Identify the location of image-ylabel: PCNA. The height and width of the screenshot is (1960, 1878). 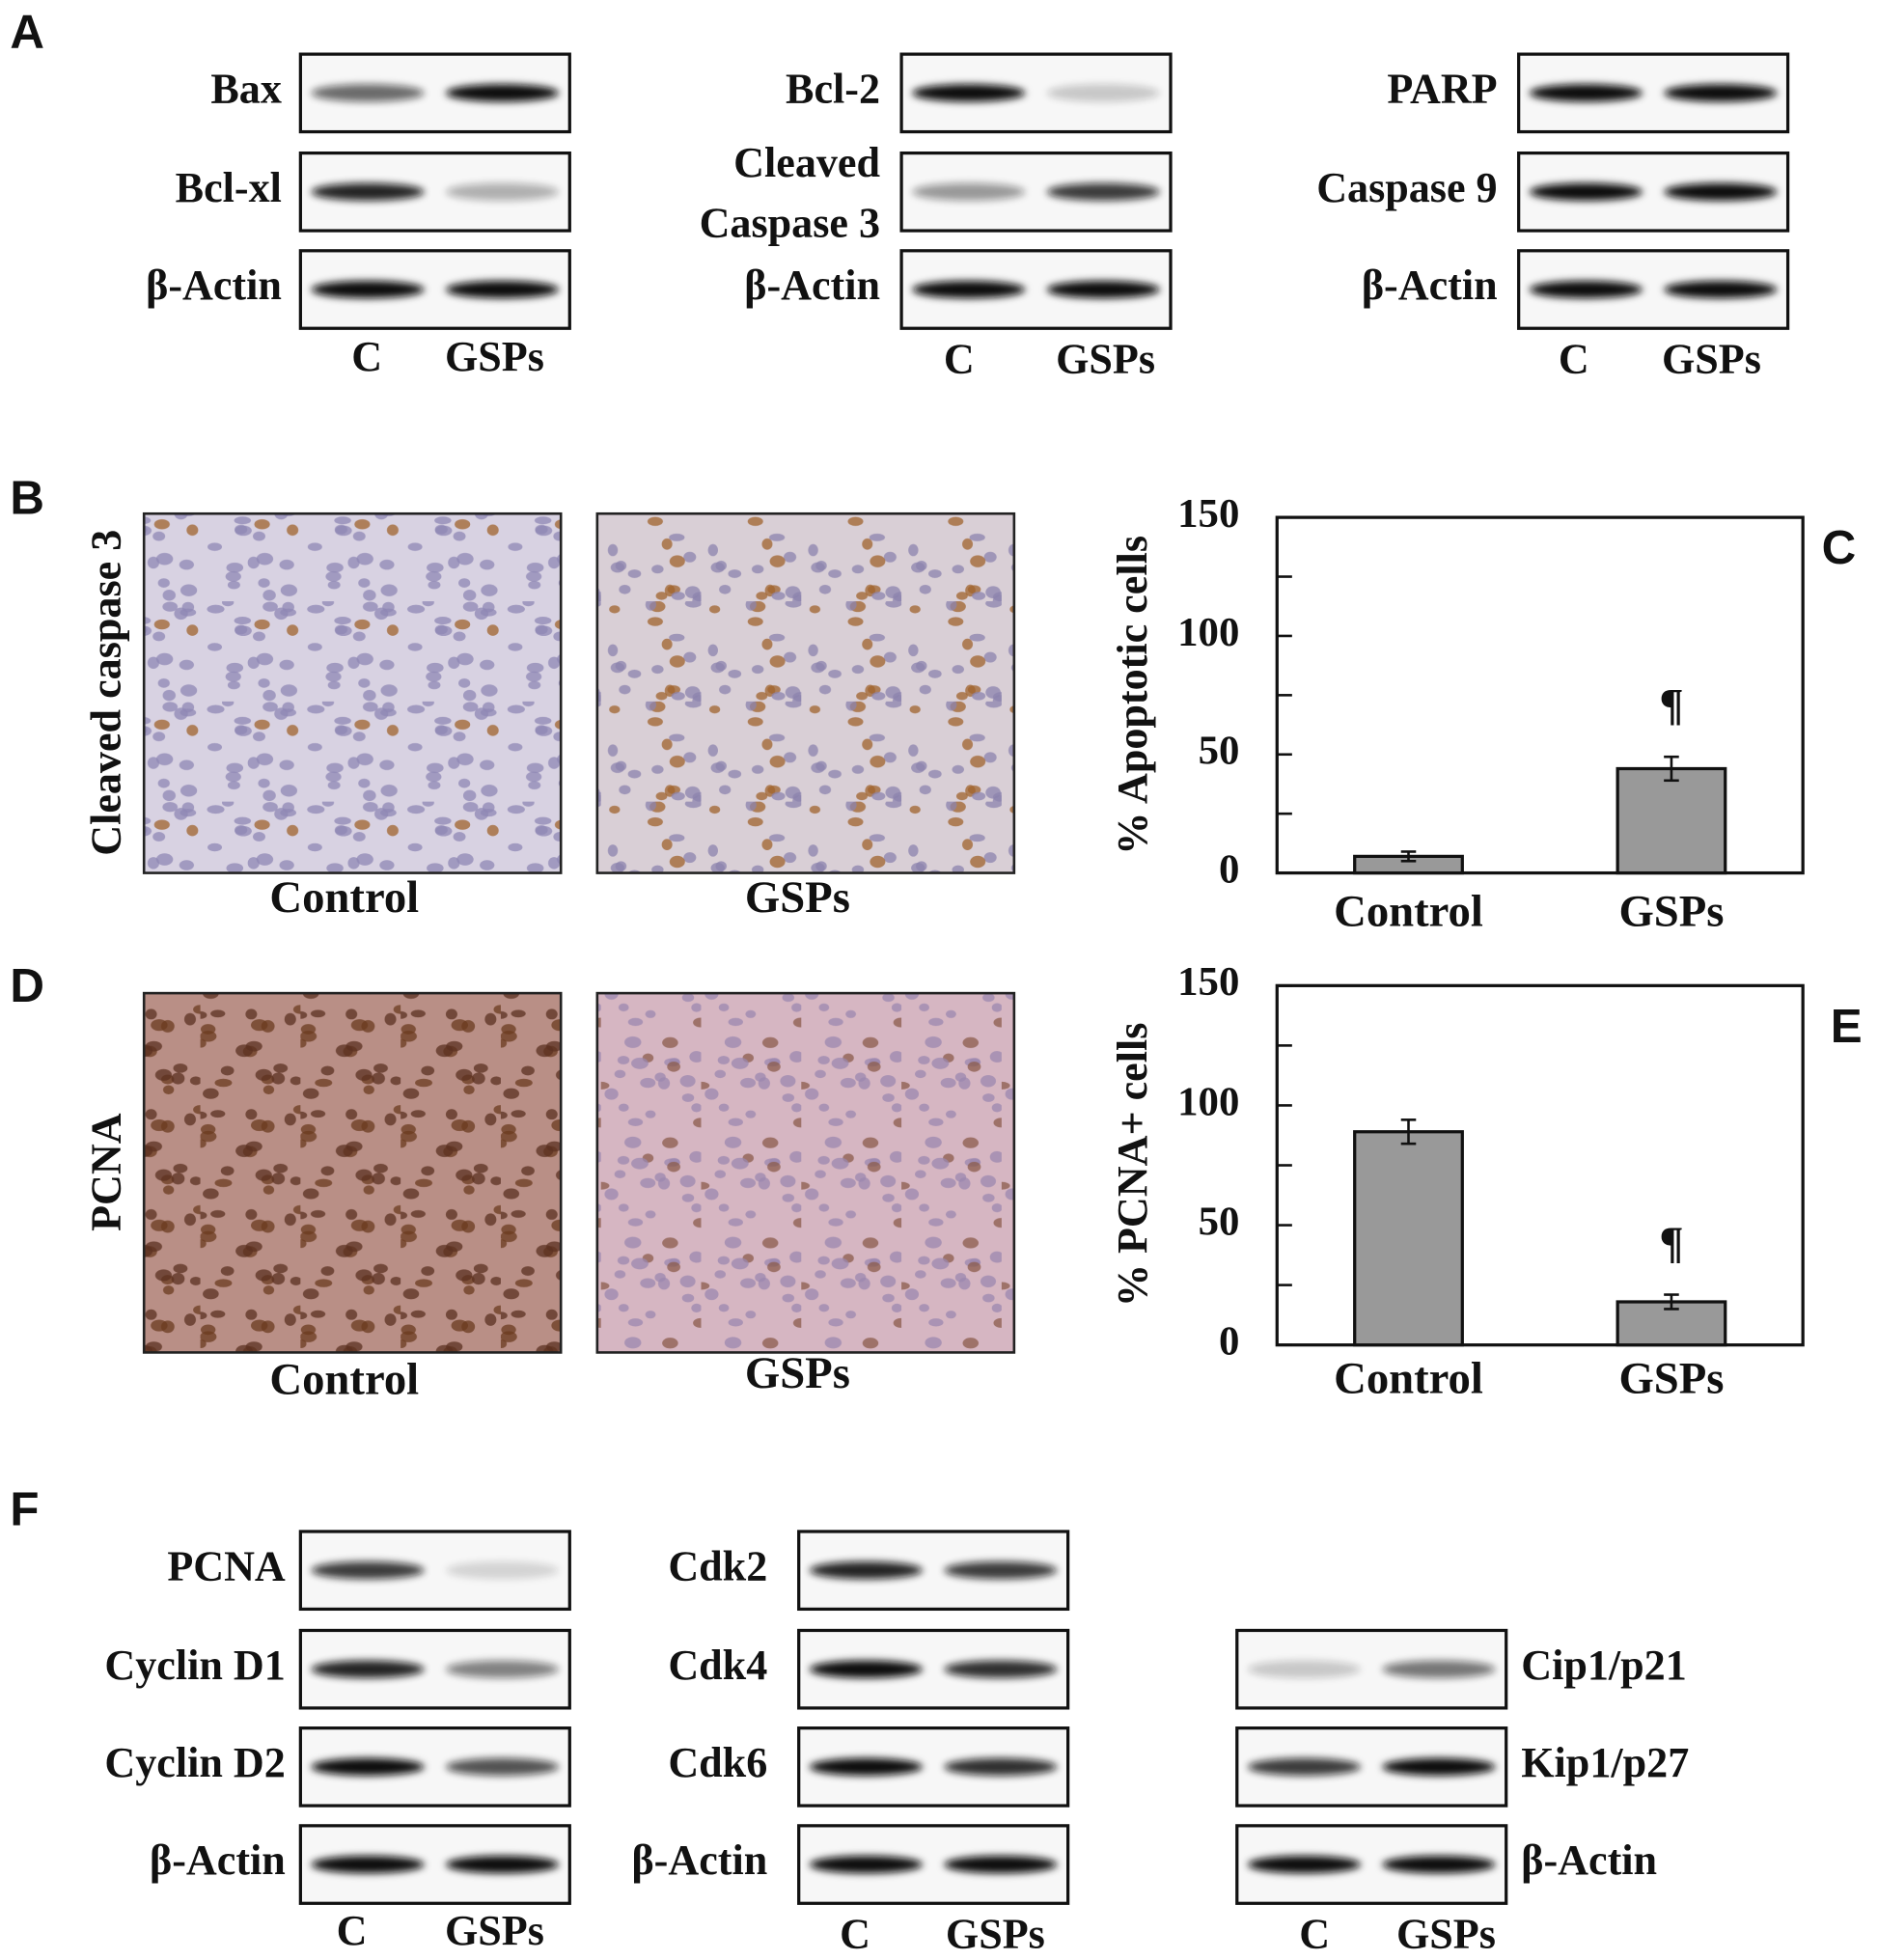
(105, 1172).